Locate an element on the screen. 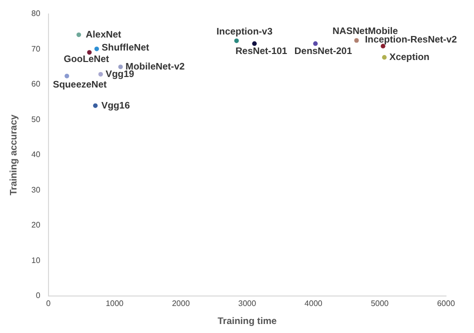  series-label: Inception-ResNet-v2 is located at coordinates (411, 40).